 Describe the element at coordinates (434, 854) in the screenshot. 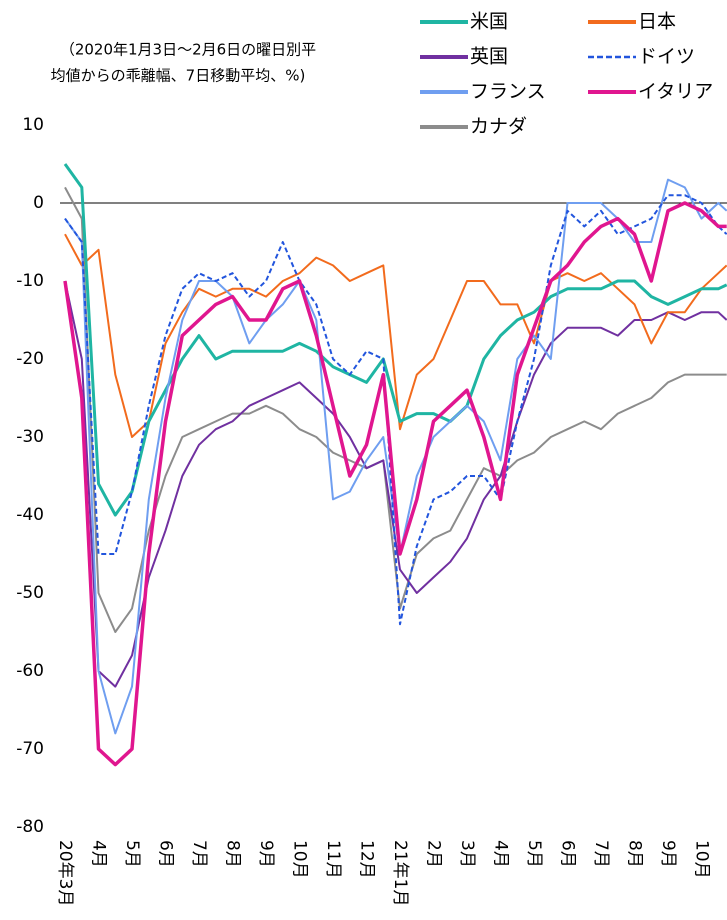

I see `x-tick-label: 2月` at that location.